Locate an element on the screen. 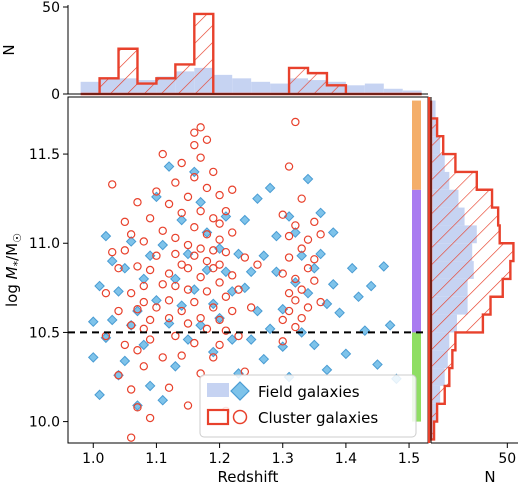  main-x-tick-label: 1.2 is located at coordinates (219, 459).